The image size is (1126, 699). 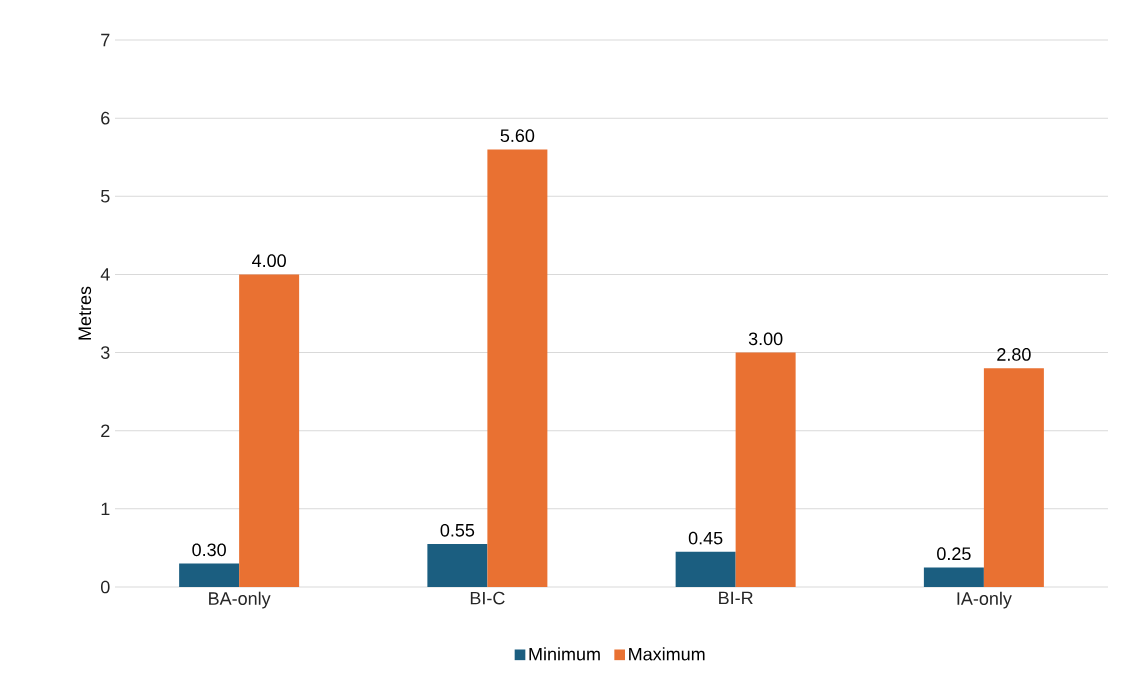 What do you see at coordinates (105, 274) in the screenshot?
I see `y-tick-label: 4` at bounding box center [105, 274].